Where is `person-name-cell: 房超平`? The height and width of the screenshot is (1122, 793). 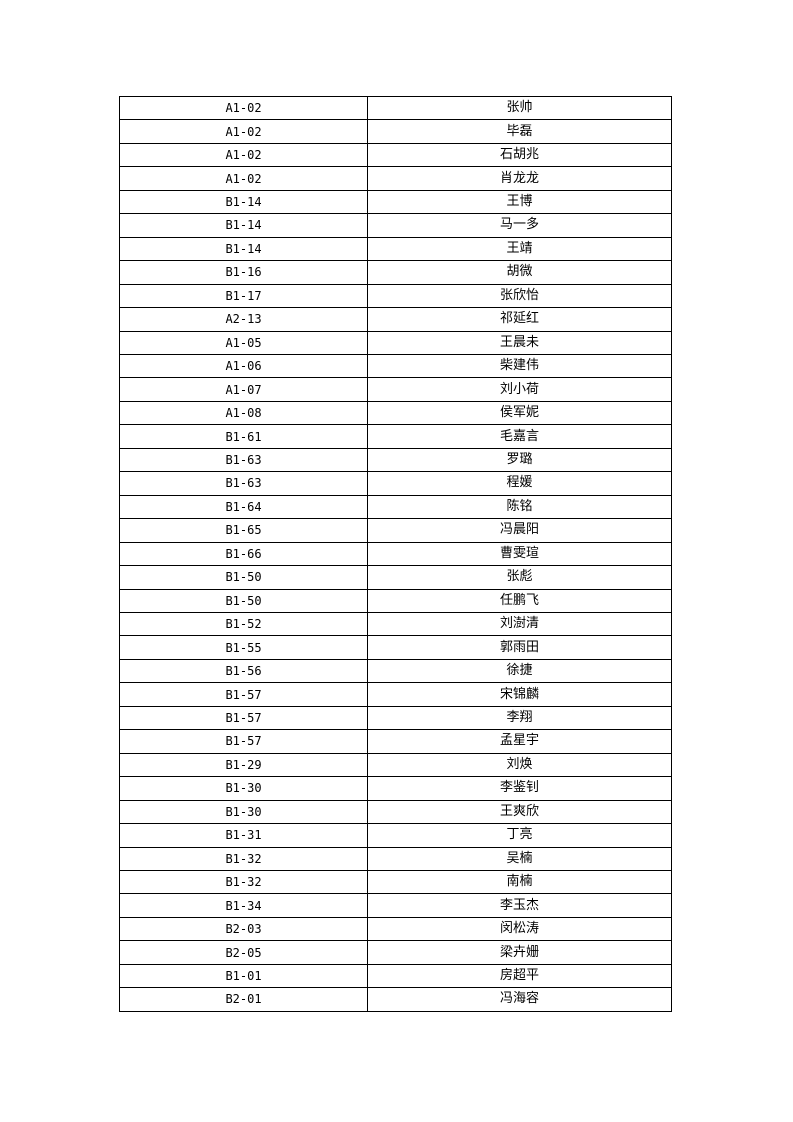
person-name-cell: 房超平 is located at coordinates (519, 976).